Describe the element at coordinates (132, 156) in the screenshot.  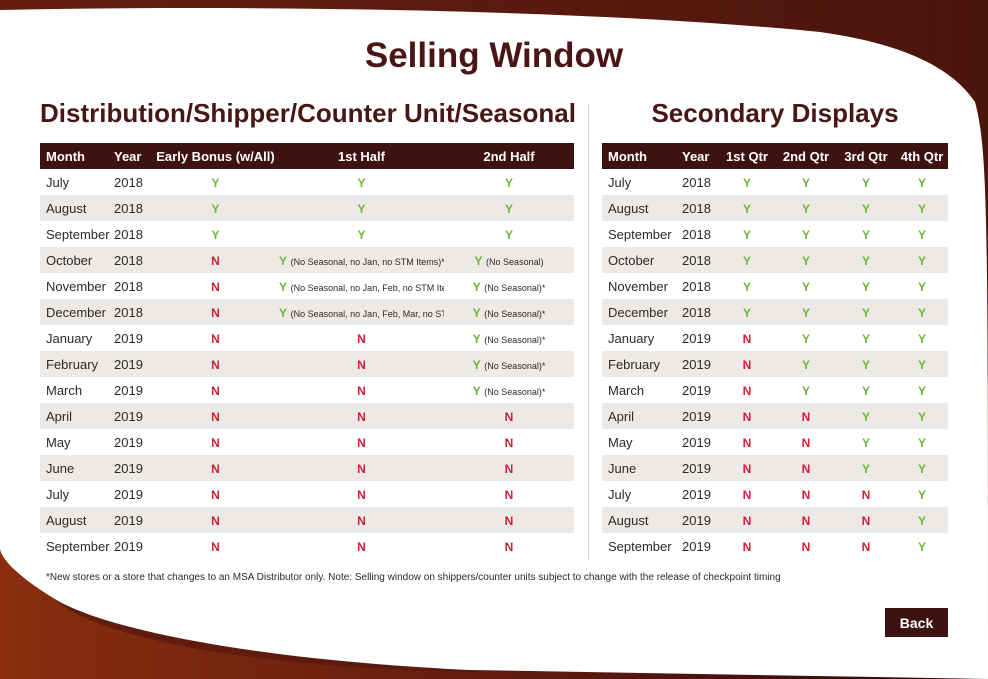
I see `column-header-year: Year` at that location.